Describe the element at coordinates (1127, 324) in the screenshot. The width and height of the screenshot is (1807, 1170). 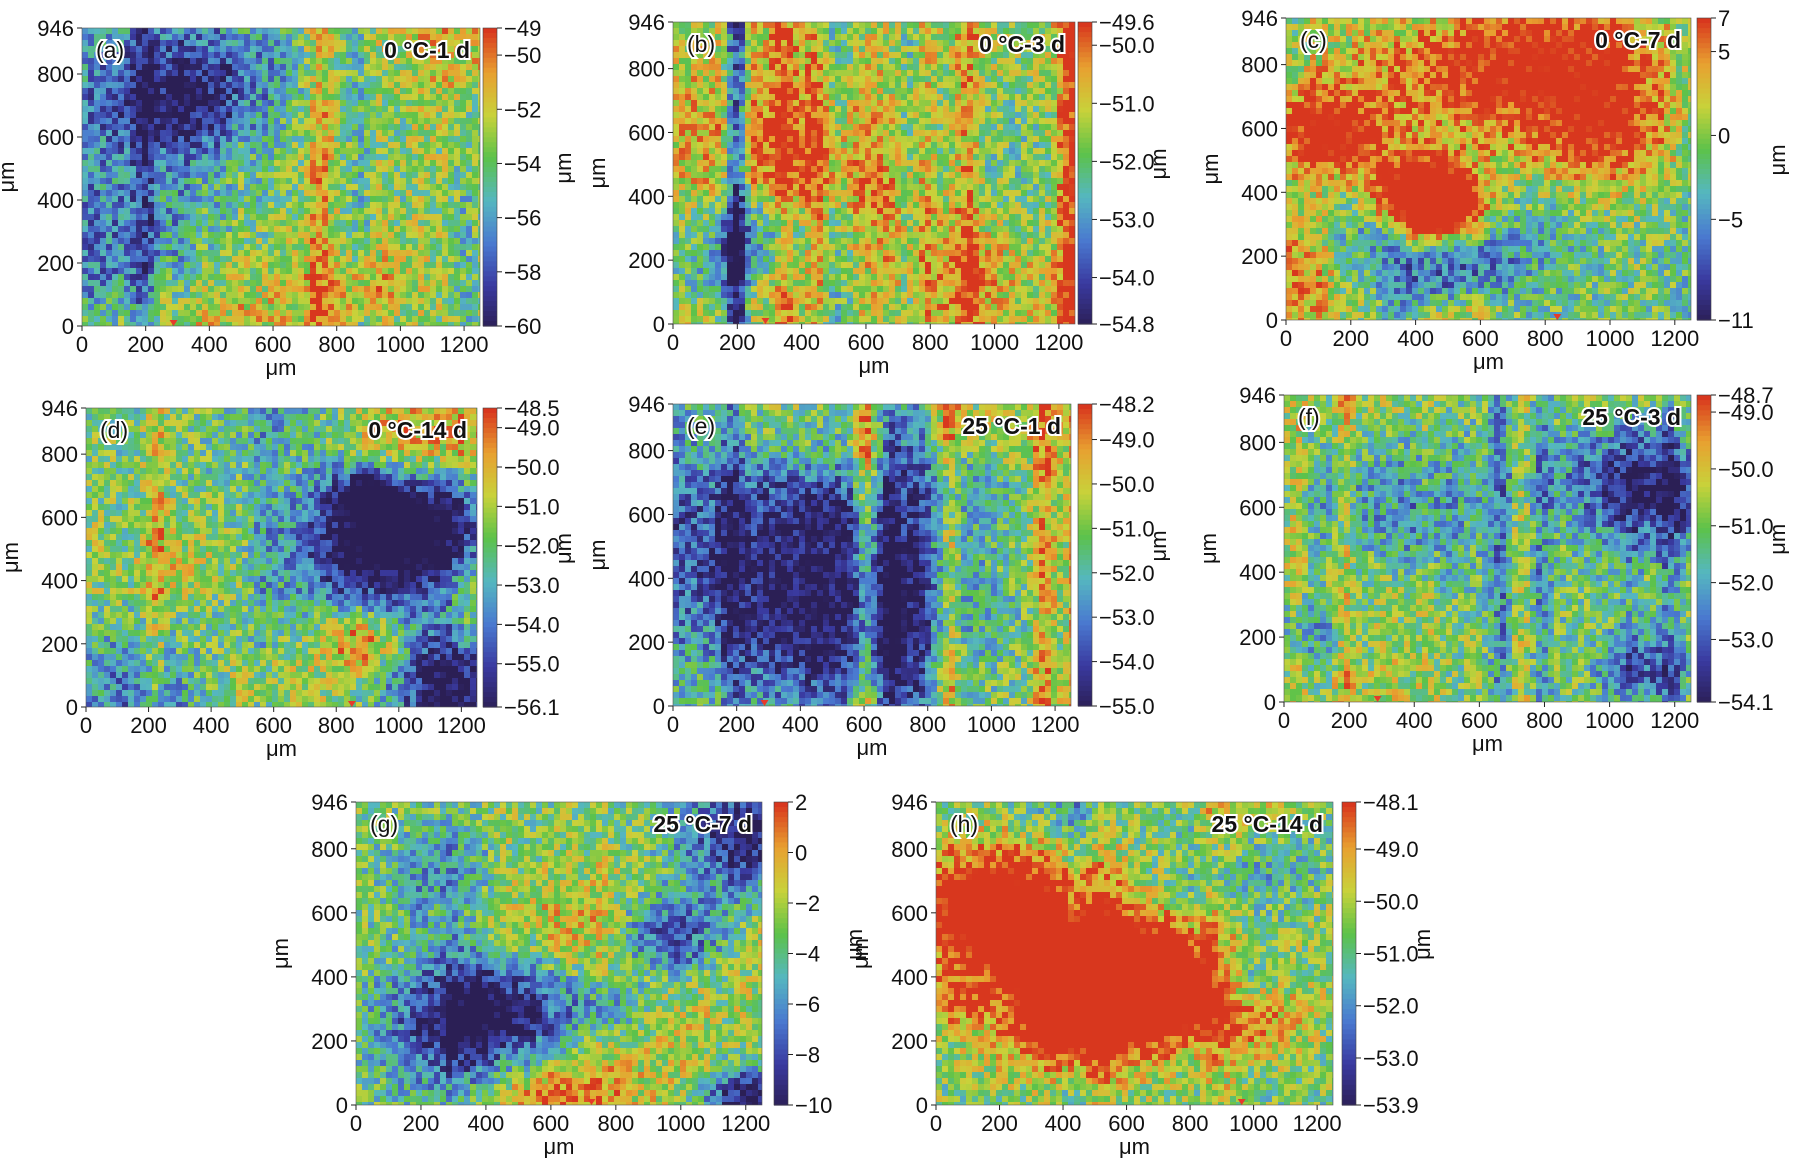
I see `colorbar-tick-label: −54.8` at that location.